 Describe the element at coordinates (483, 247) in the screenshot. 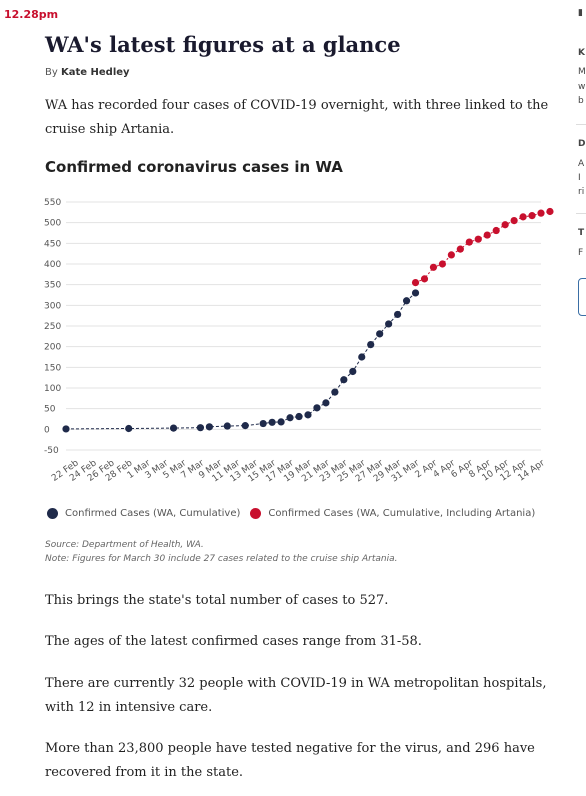

I see `series-line-artania` at that location.